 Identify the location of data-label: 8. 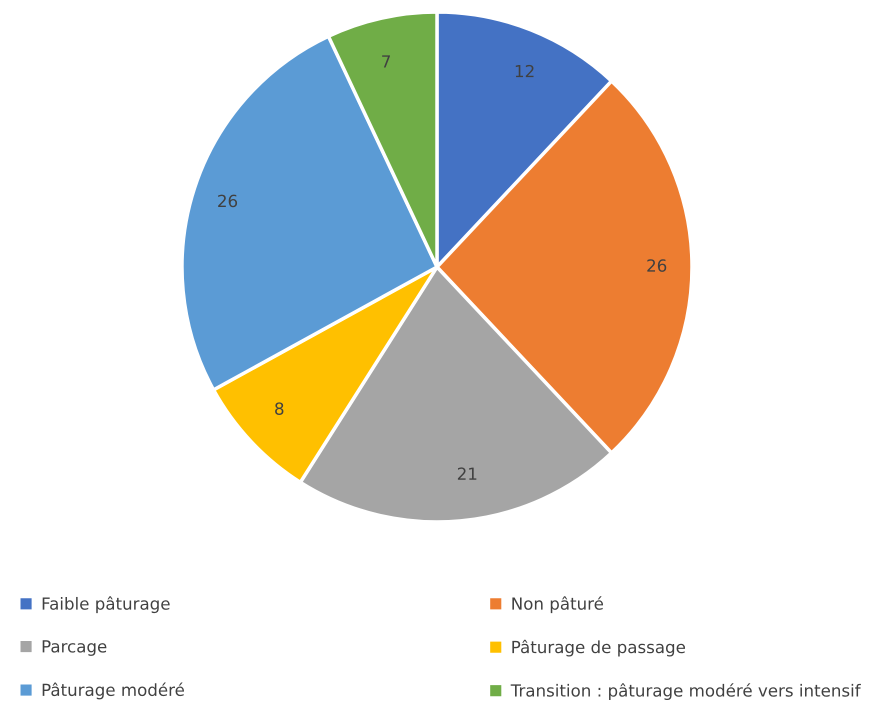
(279, 408).